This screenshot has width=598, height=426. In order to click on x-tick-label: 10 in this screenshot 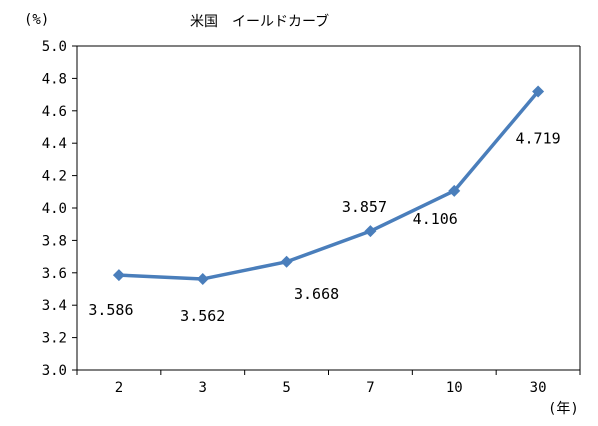, I will do `click(454, 388)`.